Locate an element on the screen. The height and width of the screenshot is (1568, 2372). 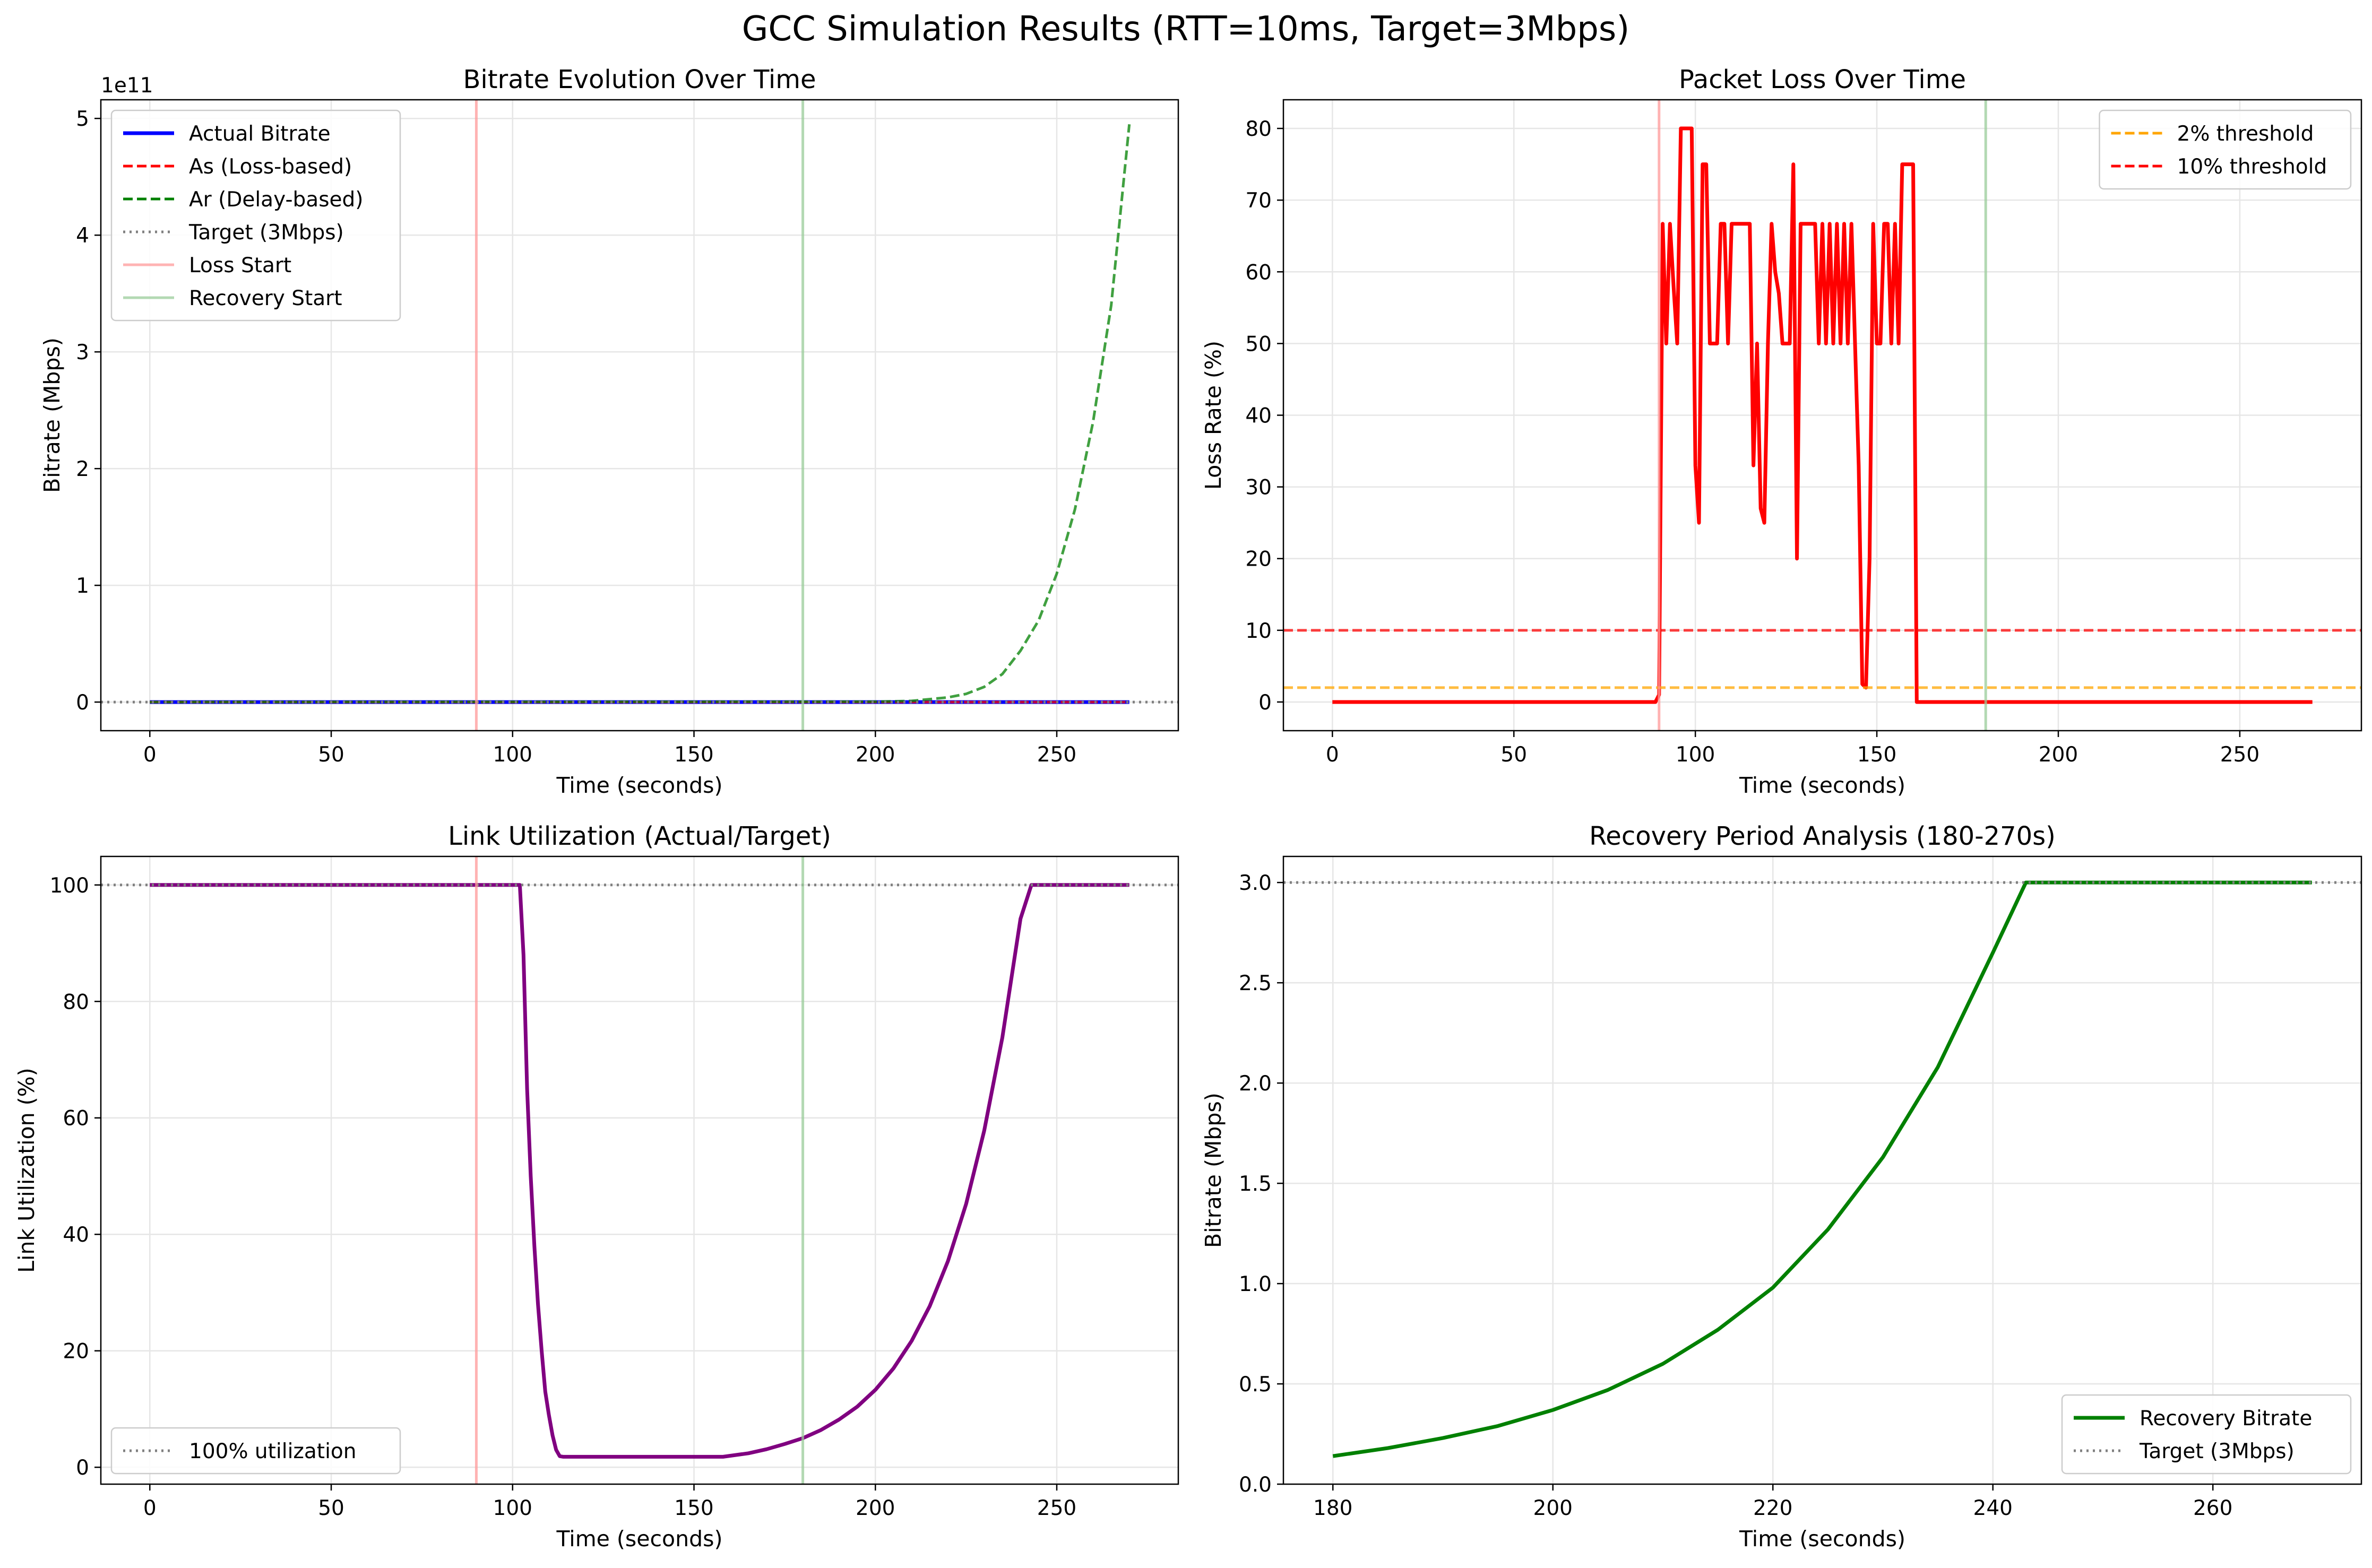
y-tick-label: 1.0 is located at coordinates (1255, 1284).